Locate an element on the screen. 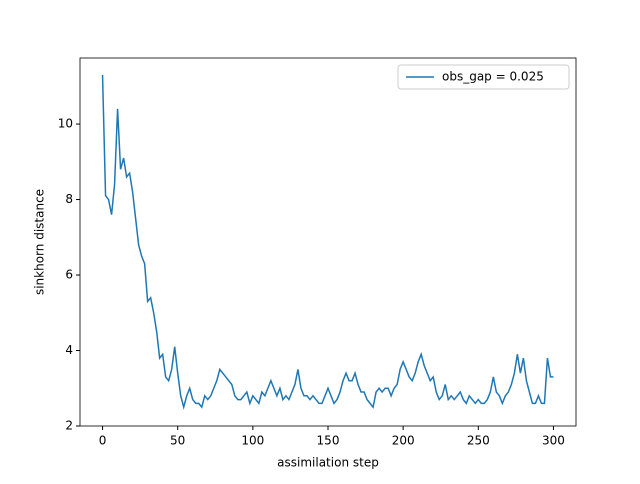 The height and width of the screenshot is (484, 640). x-tick-label: 50 is located at coordinates (177, 441).